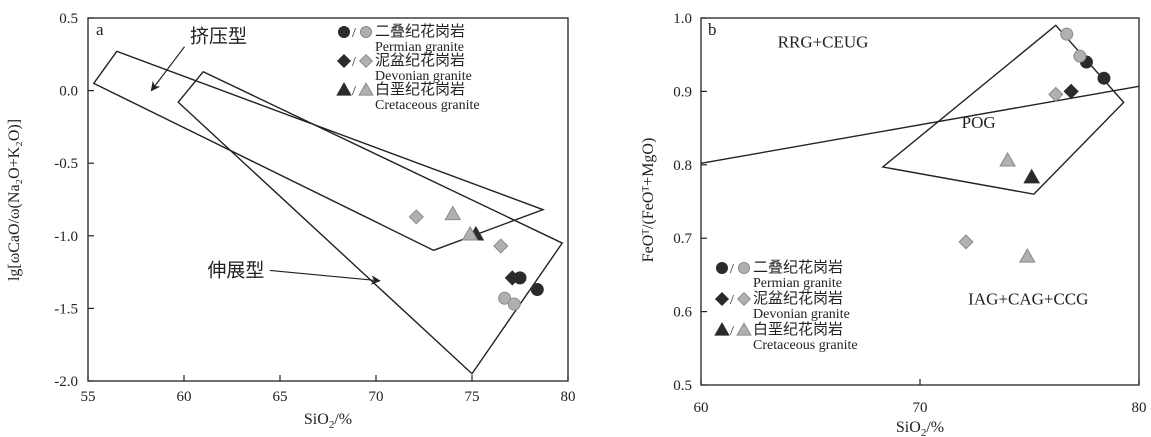  Describe the element at coordinates (682, 386) in the screenshot. I see `y-tick-label-b-5: 0.5` at that location.